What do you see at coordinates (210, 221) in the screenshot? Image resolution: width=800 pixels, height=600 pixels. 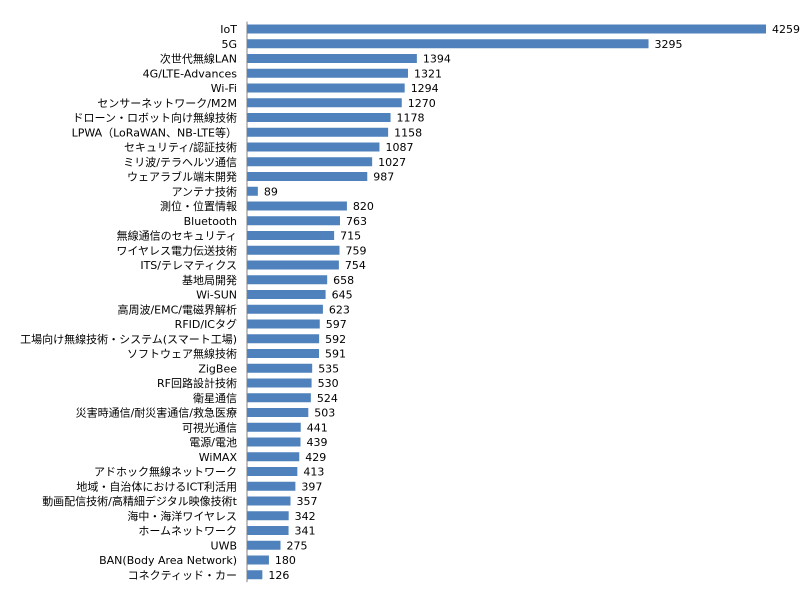 I see `category-label: Bluetooth` at bounding box center [210, 221].